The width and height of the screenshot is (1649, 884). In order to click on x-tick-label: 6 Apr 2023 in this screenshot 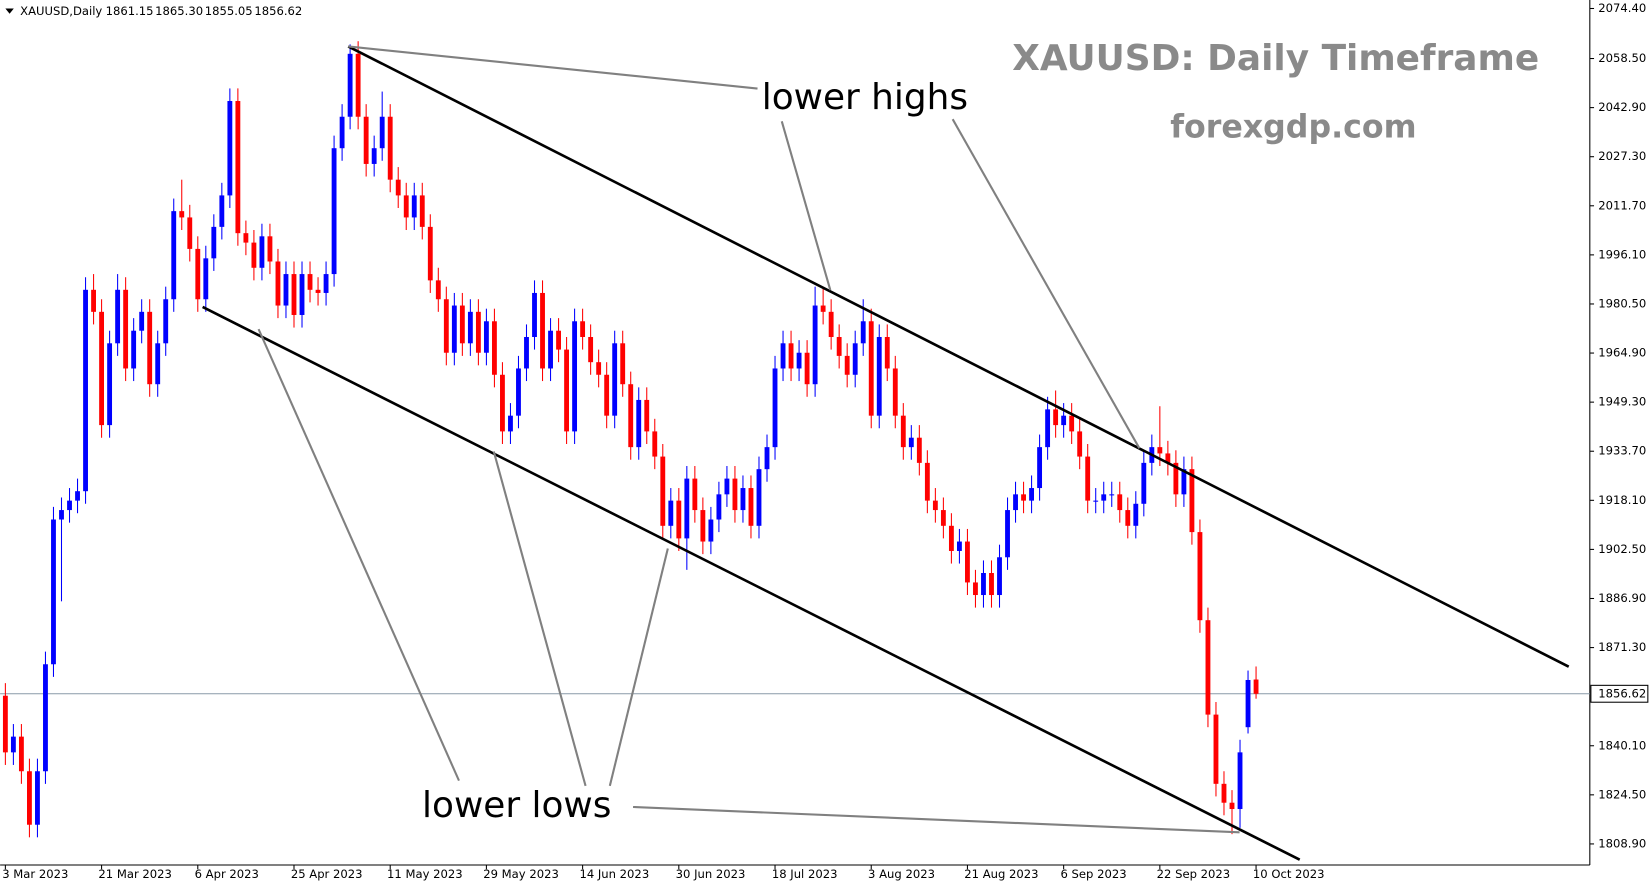, I will do `click(227, 874)`.